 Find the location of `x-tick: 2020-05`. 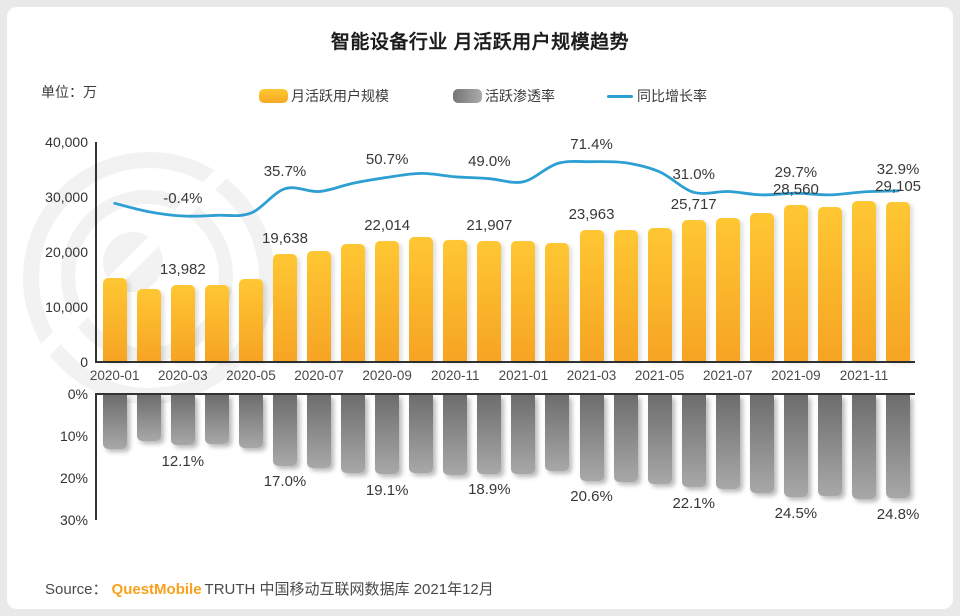

x-tick: 2020-05 is located at coordinates (251, 375).